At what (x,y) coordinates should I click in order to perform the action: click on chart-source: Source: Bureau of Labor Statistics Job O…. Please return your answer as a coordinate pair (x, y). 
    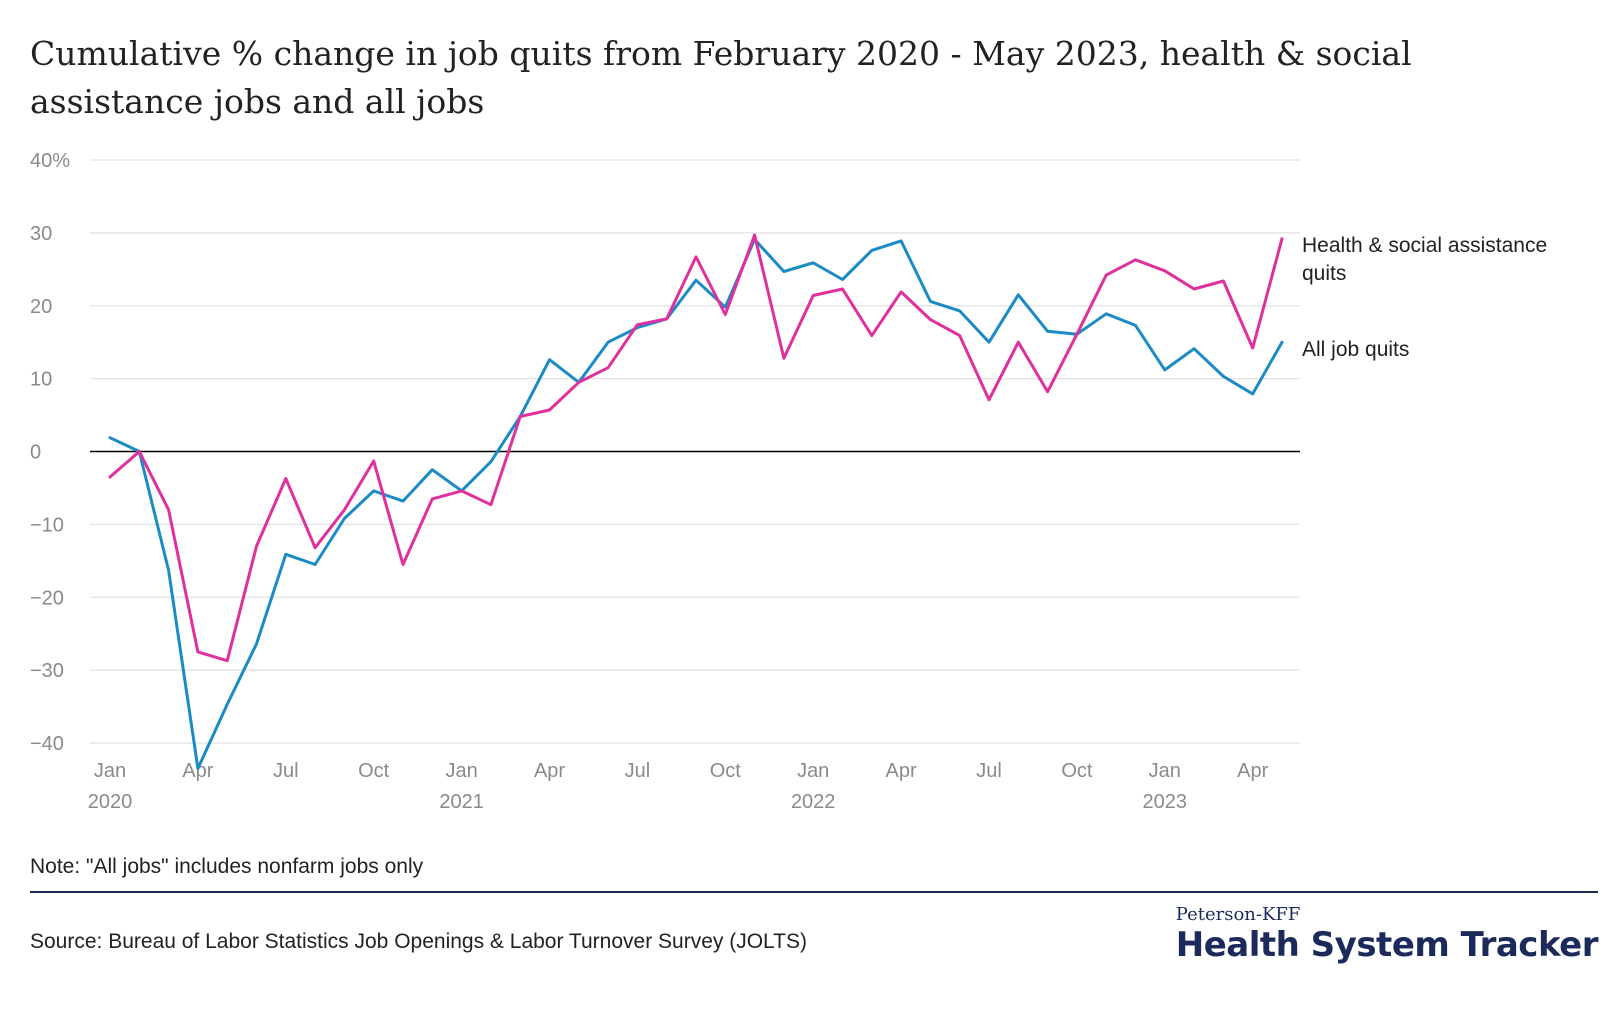
    Looking at the image, I should click on (418, 941).